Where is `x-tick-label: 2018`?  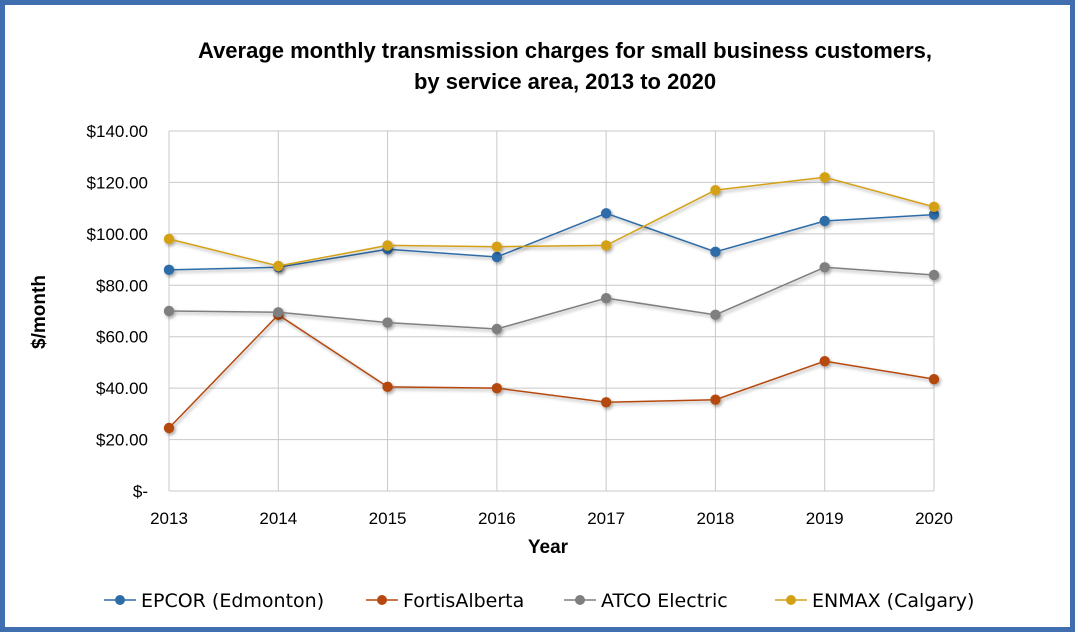
x-tick-label: 2018 is located at coordinates (716, 518).